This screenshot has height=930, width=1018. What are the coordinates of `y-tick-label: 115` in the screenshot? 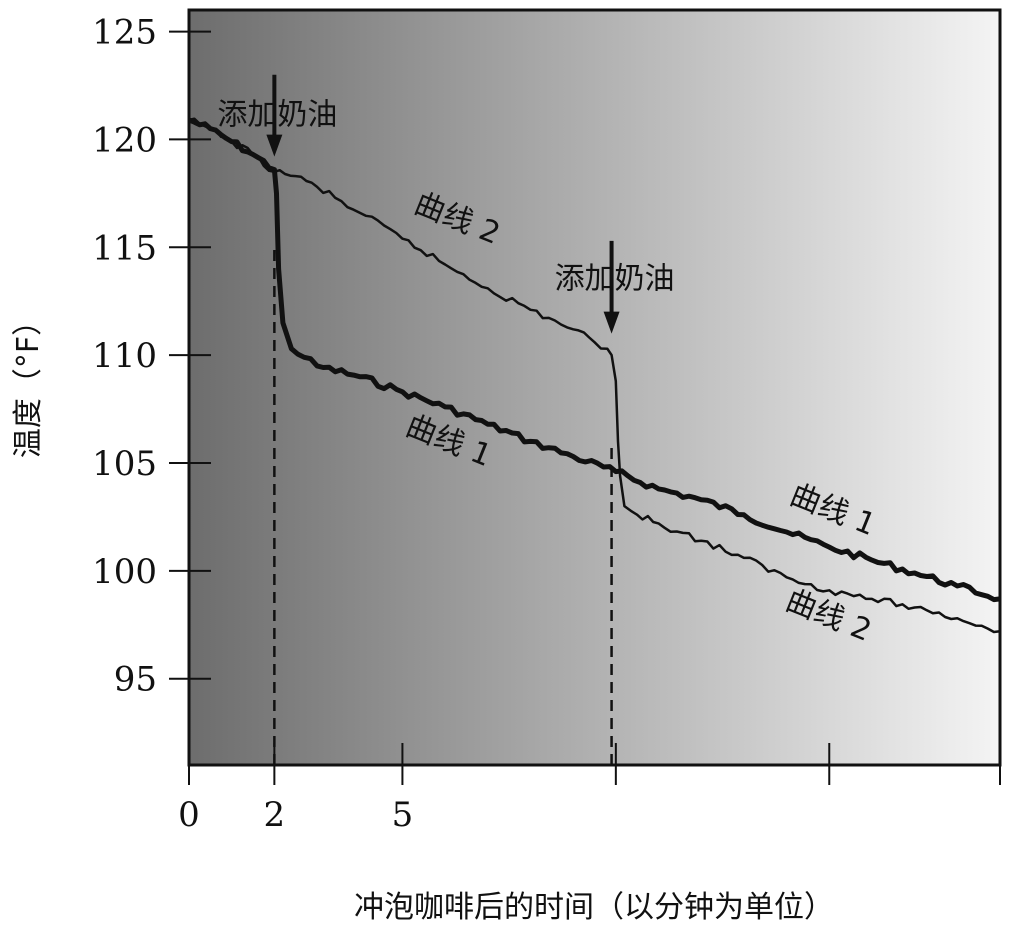 It's located at (124, 248).